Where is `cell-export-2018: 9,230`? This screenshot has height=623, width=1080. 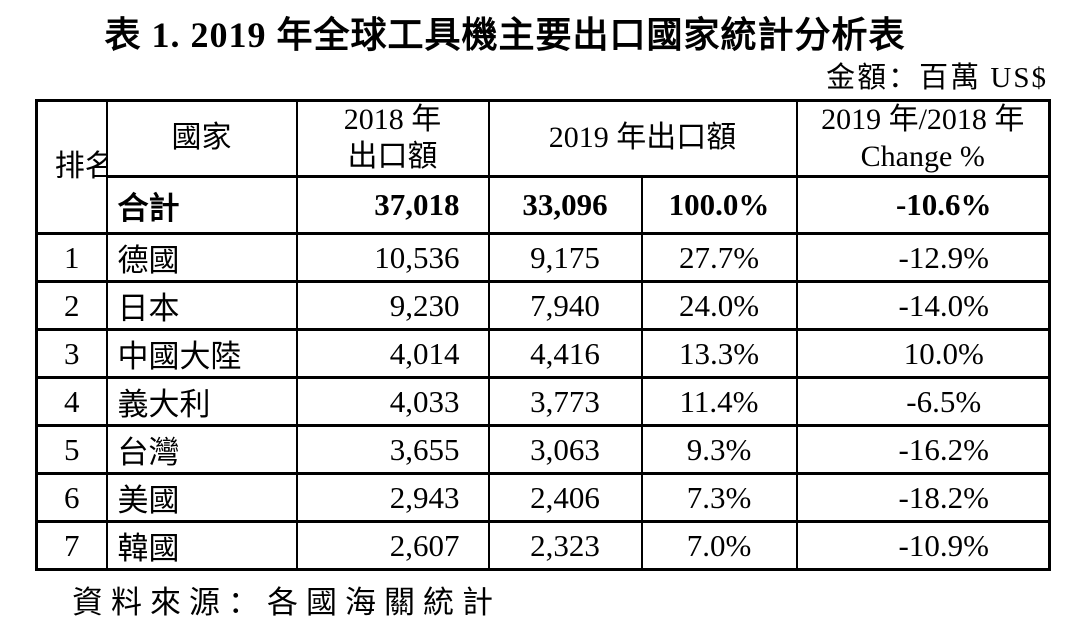
cell-export-2018: 9,230 is located at coordinates (392, 306).